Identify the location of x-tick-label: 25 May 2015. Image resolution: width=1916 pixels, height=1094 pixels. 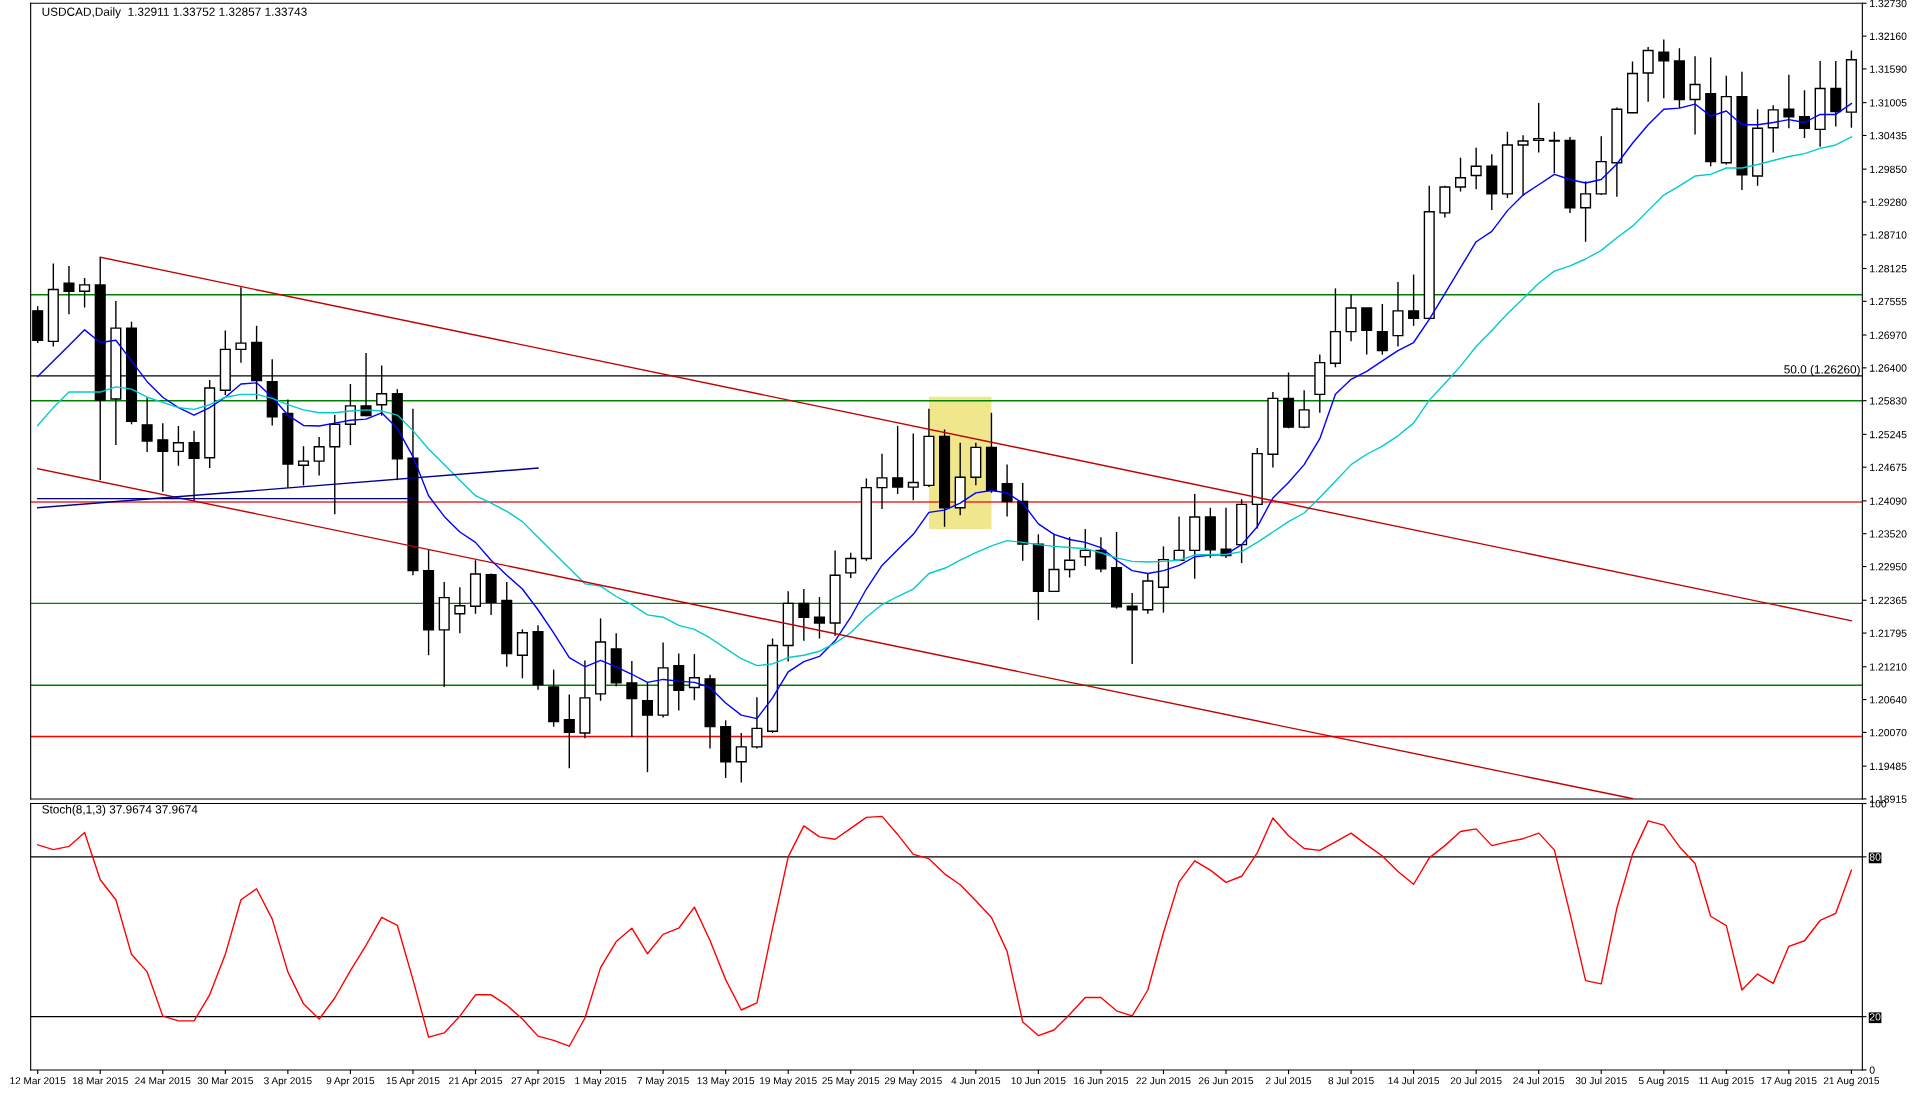
(851, 1082).